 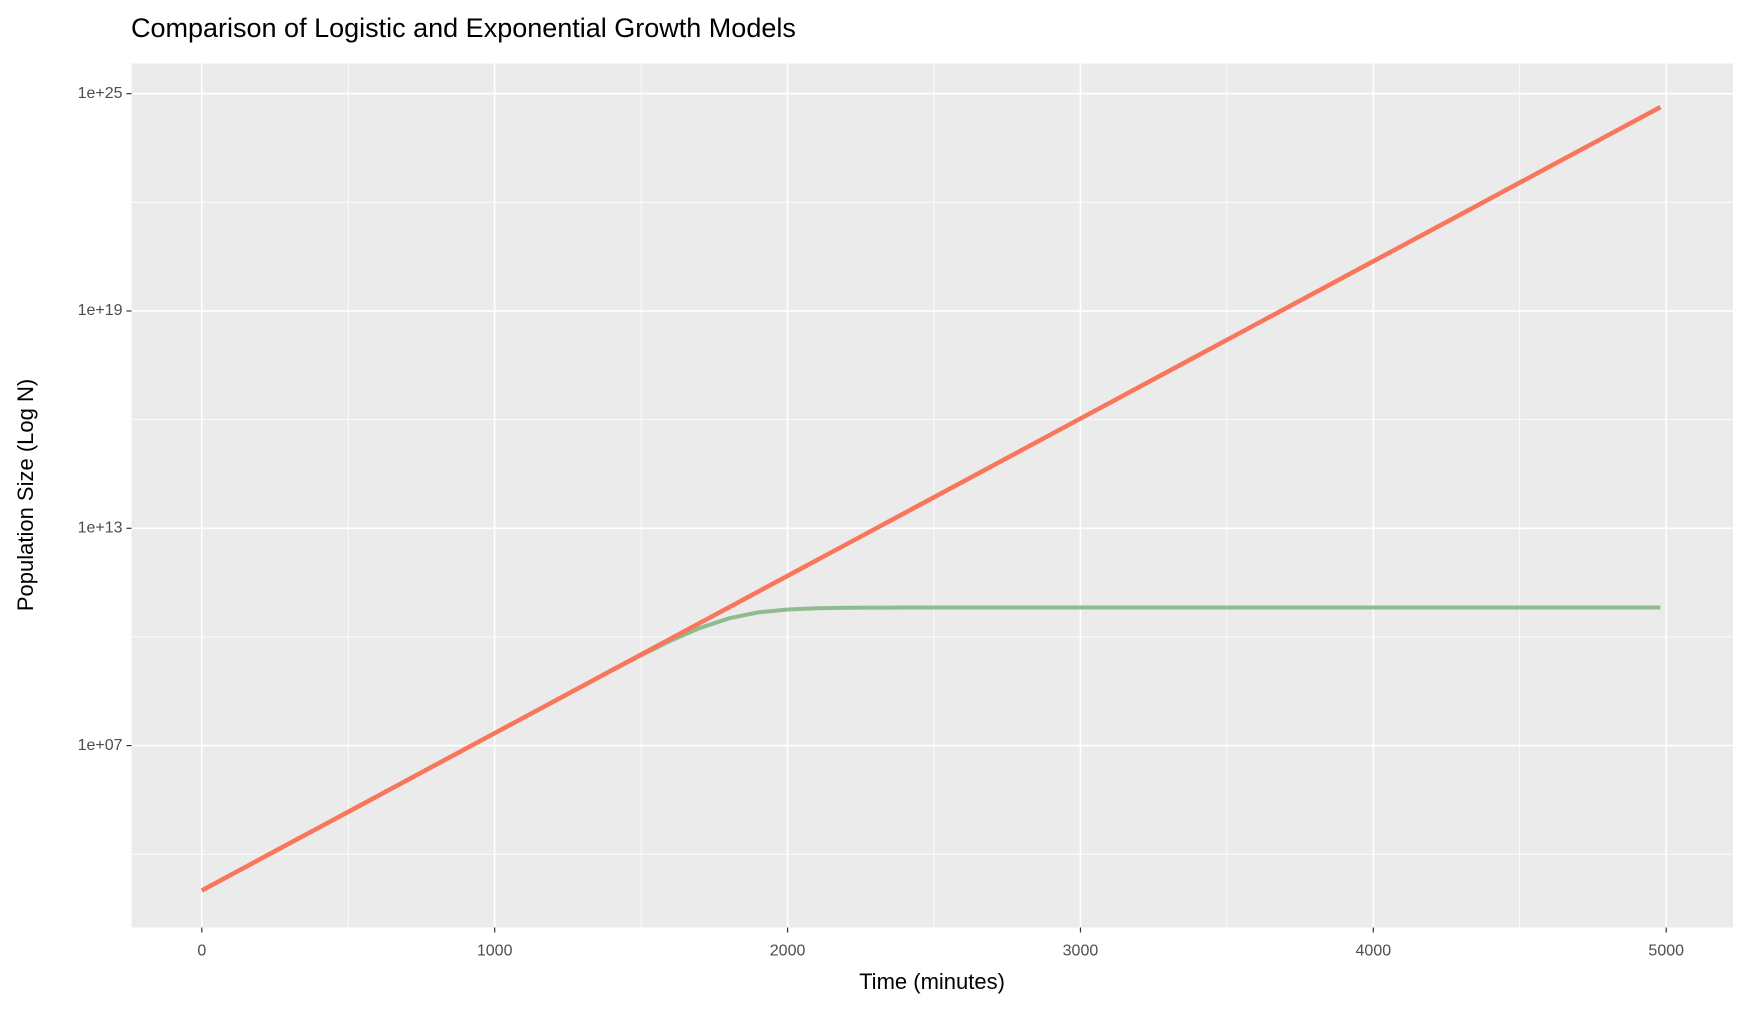 I want to click on x-tick-label: 1000, so click(x=495, y=951).